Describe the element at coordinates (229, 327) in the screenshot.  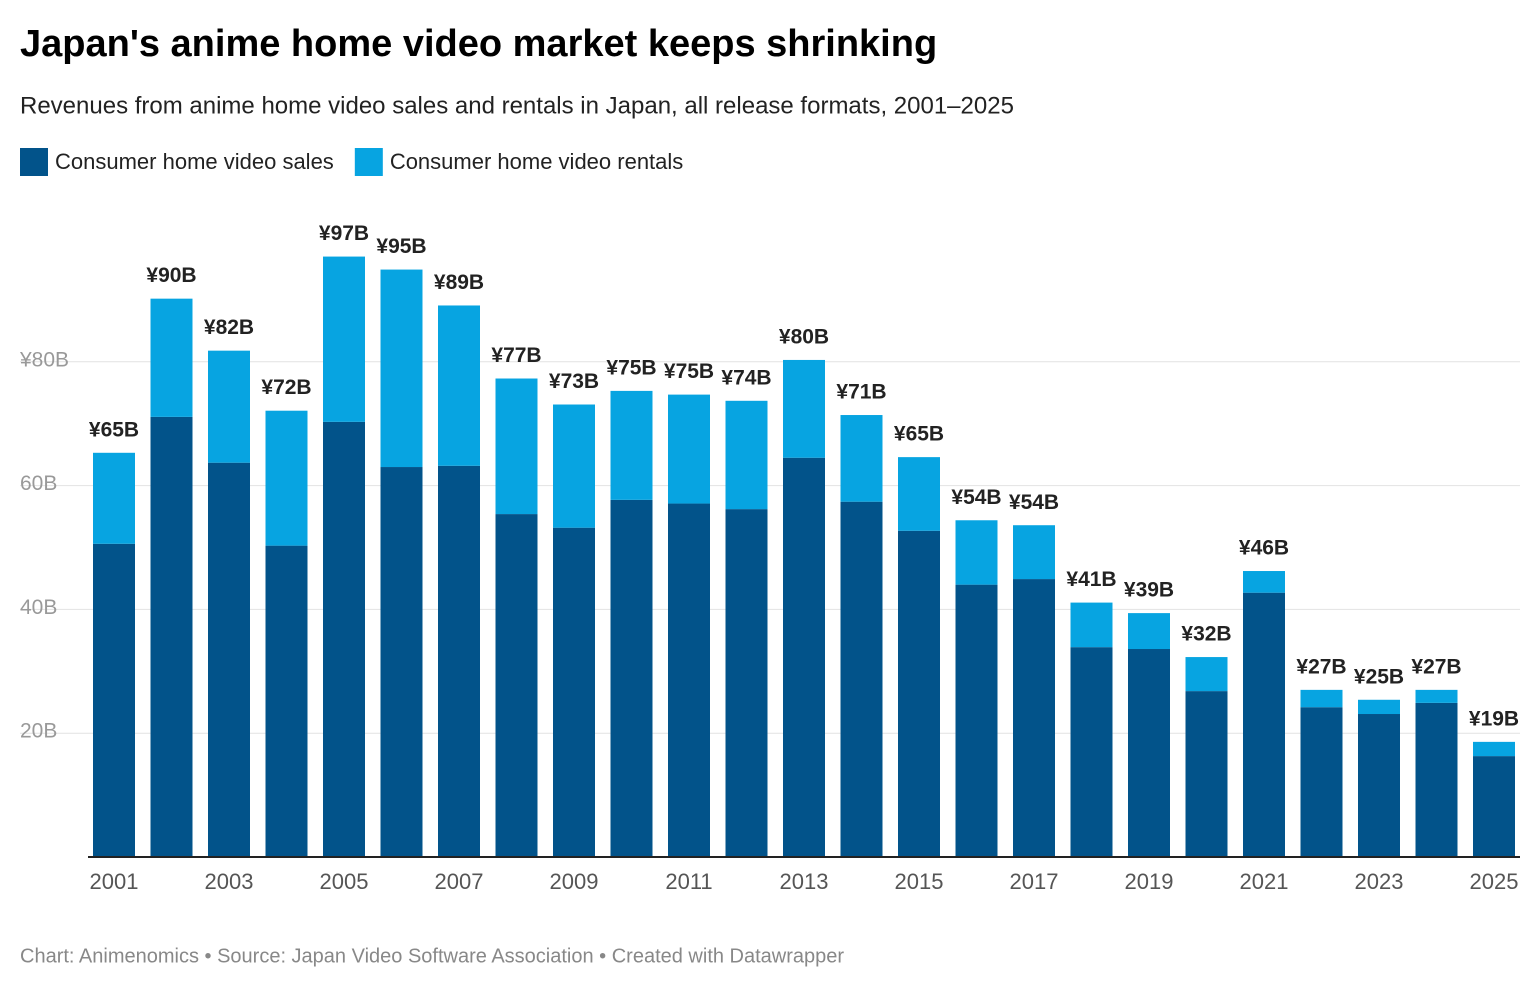
I see `value-label: ¥82B` at that location.